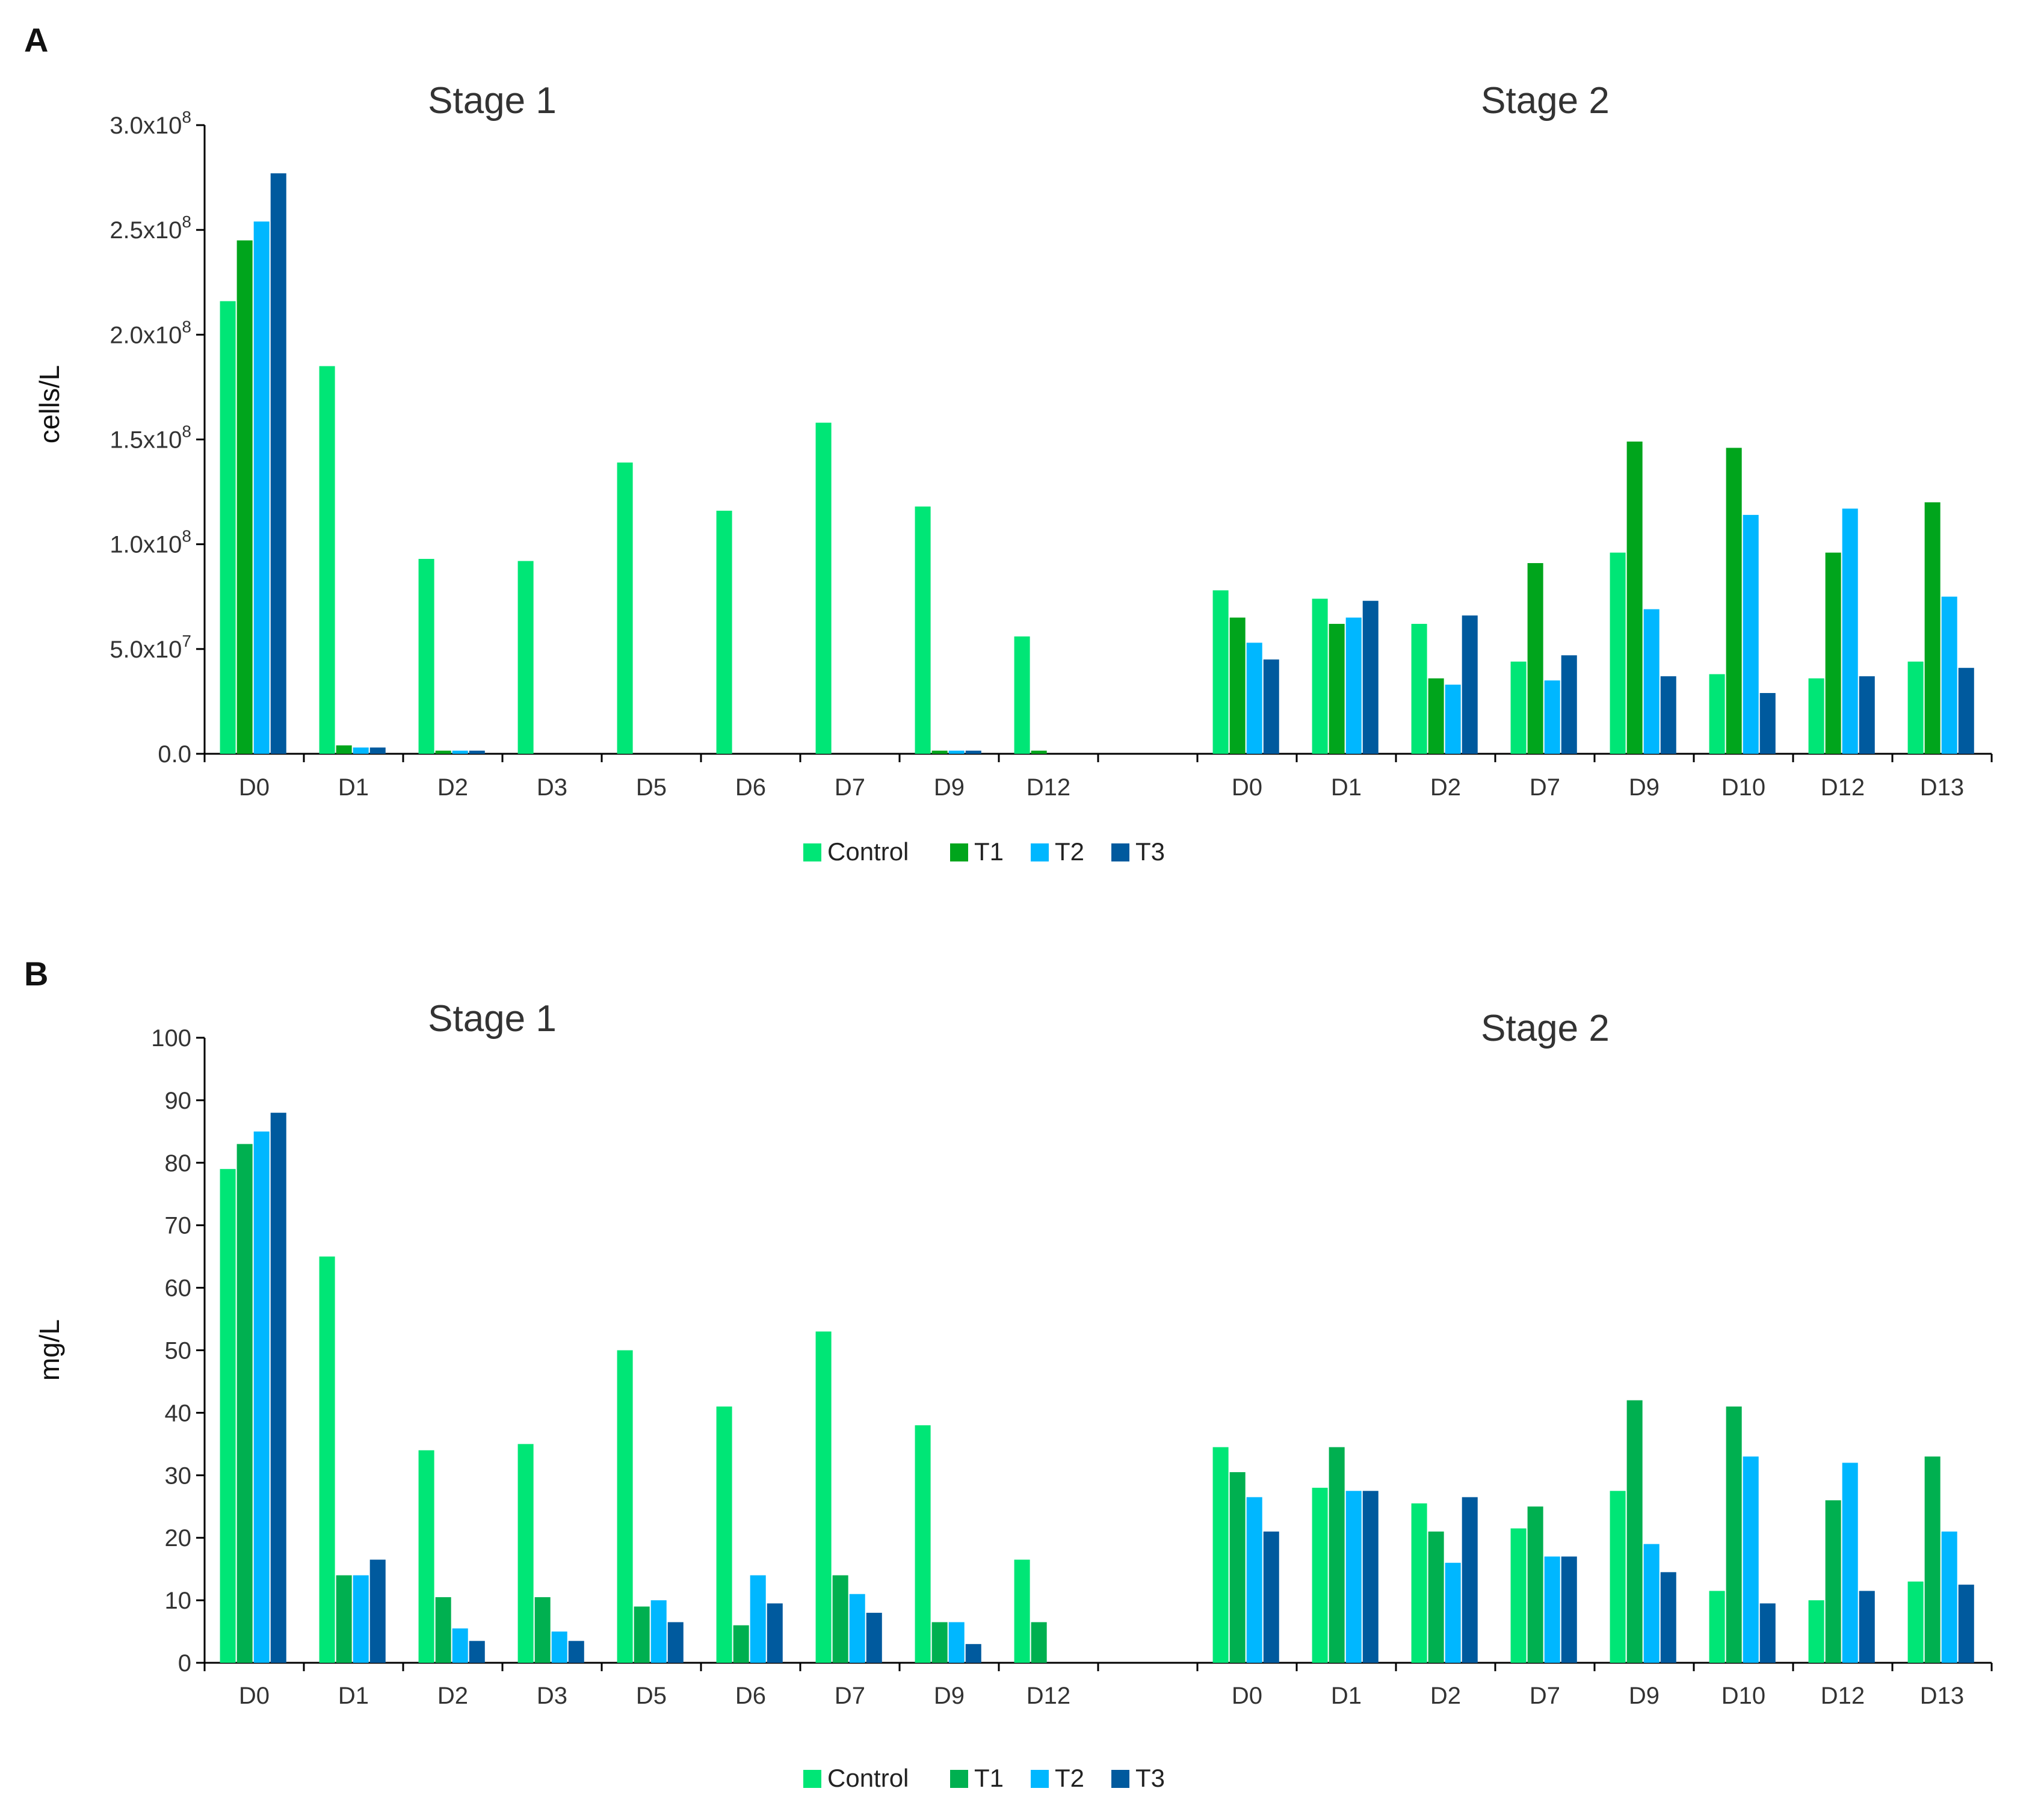  I want to click on y-tick-label: 70, so click(178, 1226).